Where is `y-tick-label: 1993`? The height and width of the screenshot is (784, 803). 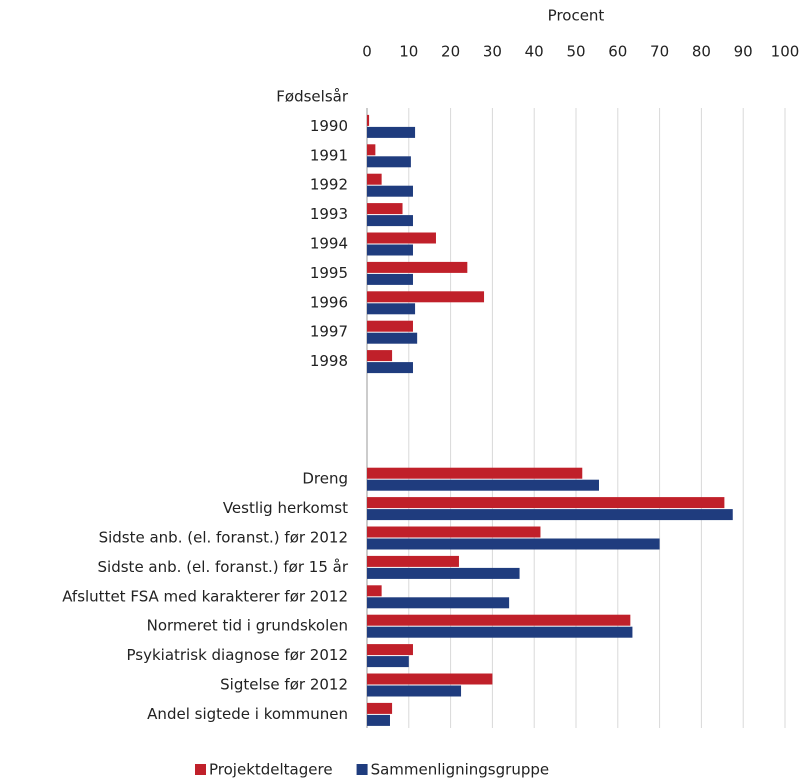
y-tick-label: 1993 is located at coordinates (329, 214).